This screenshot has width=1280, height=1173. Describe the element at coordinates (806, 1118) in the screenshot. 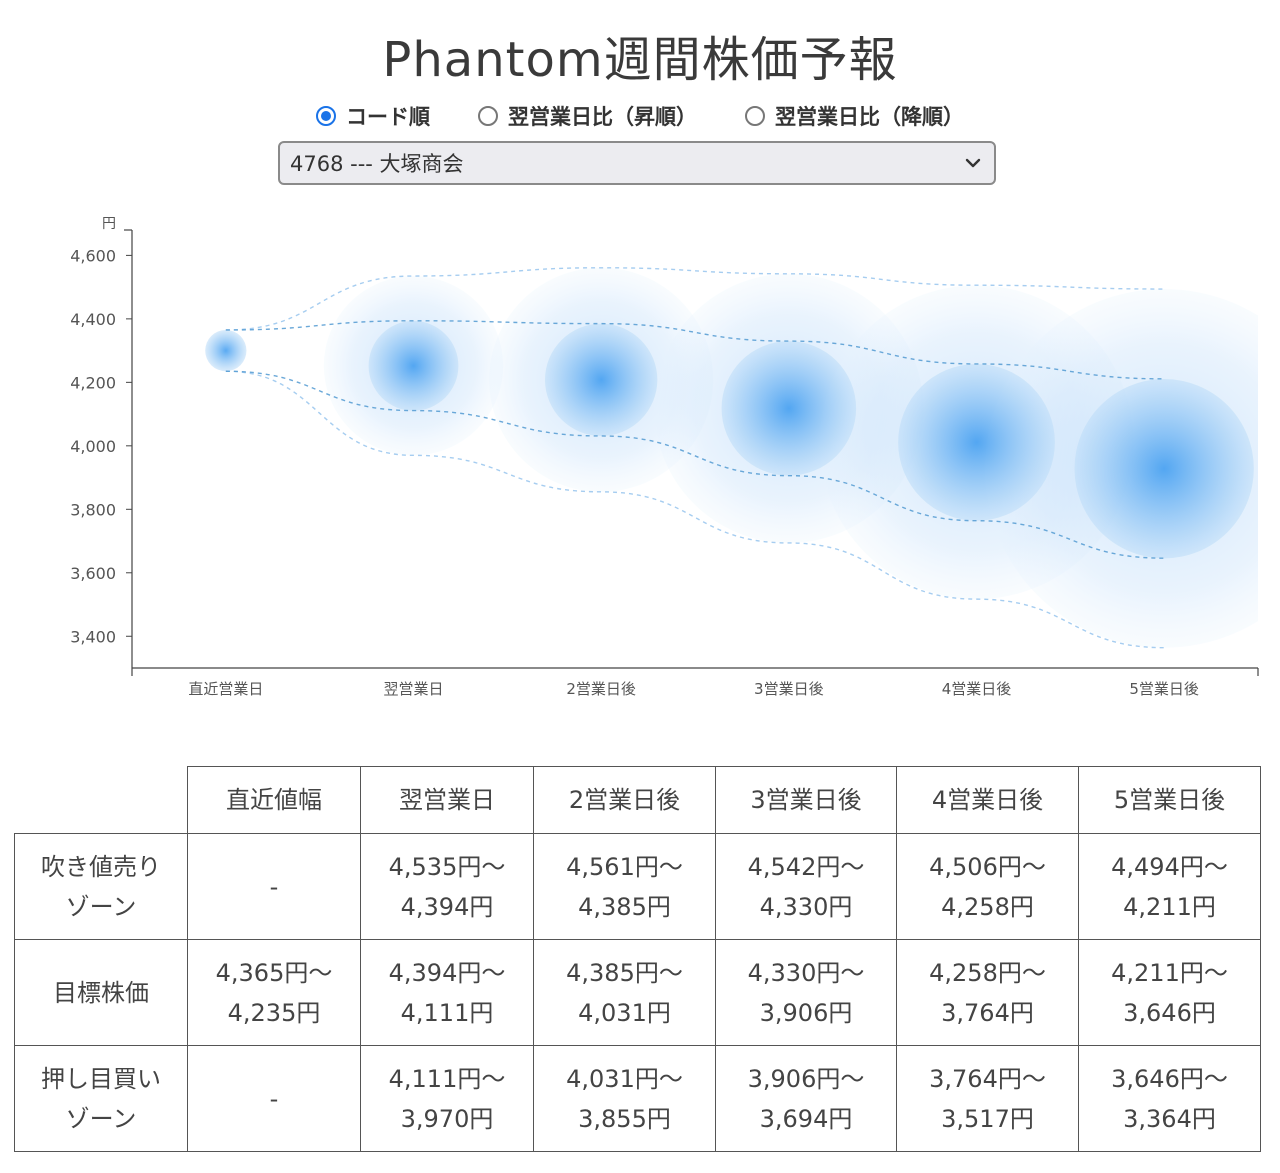

I see `cell-line: 3,694円` at that location.